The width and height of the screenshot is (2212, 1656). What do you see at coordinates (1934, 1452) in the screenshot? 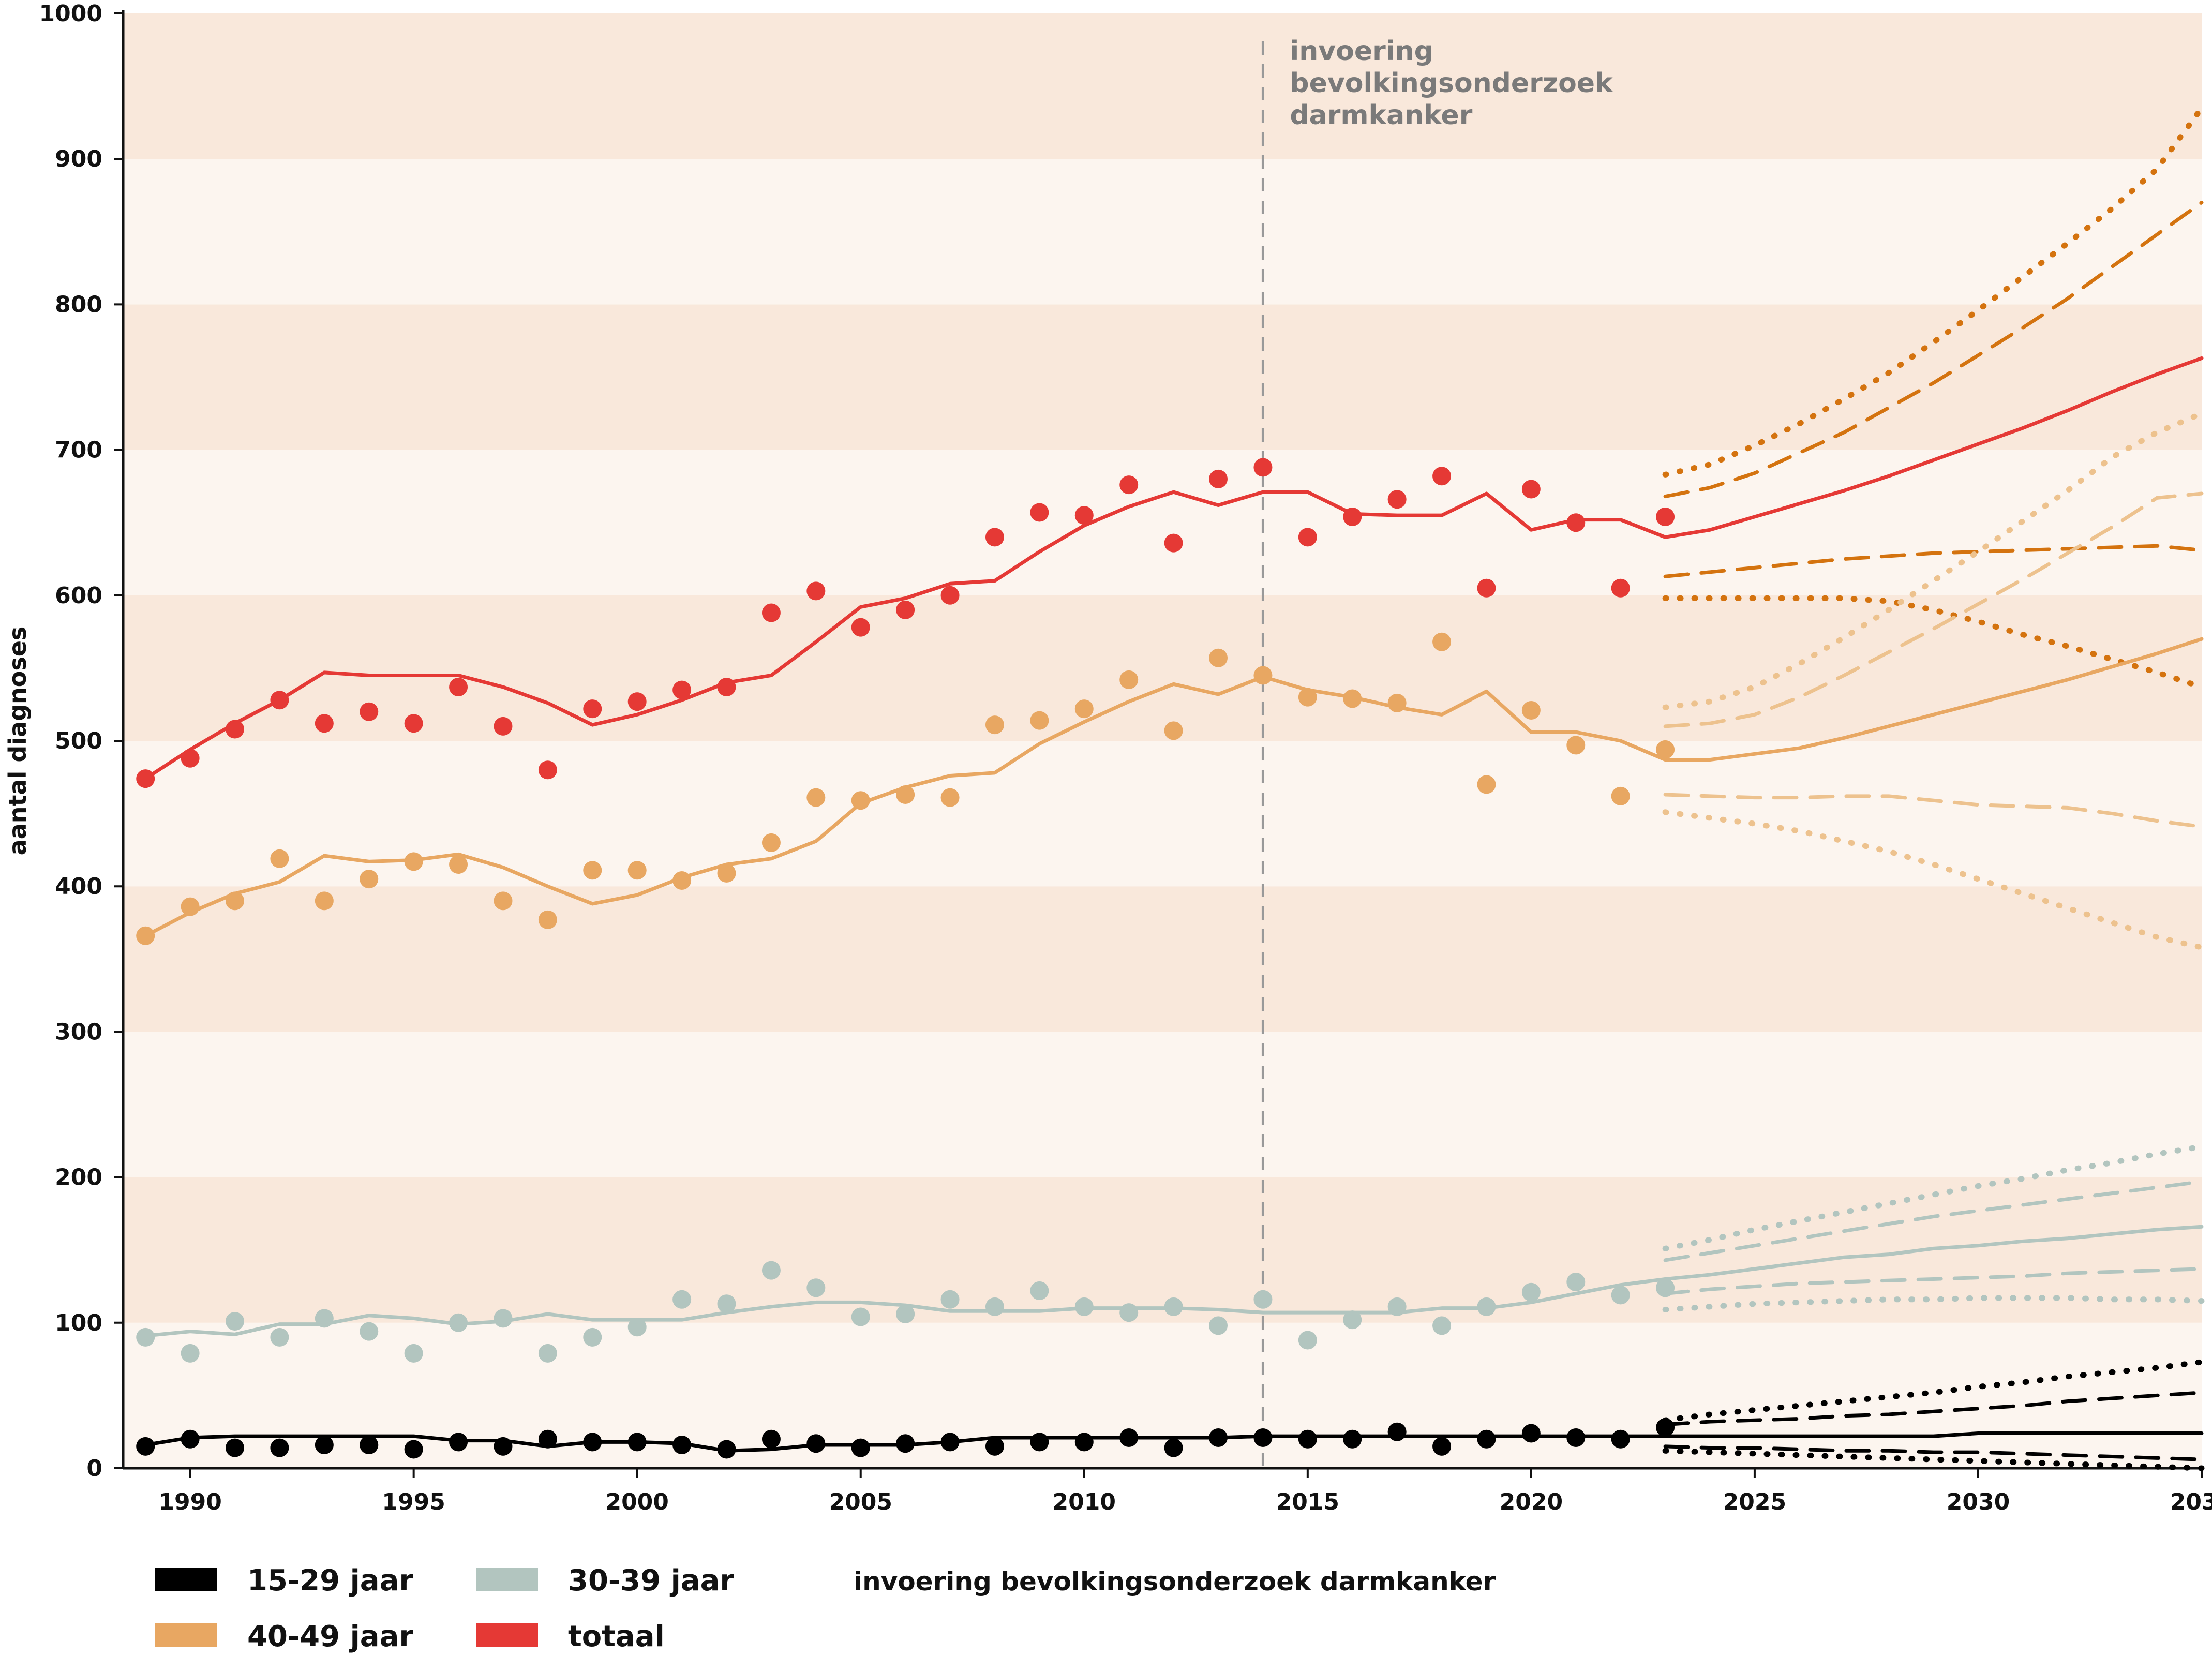
I see `forecast-low-15-29-jaar` at bounding box center [1934, 1452].